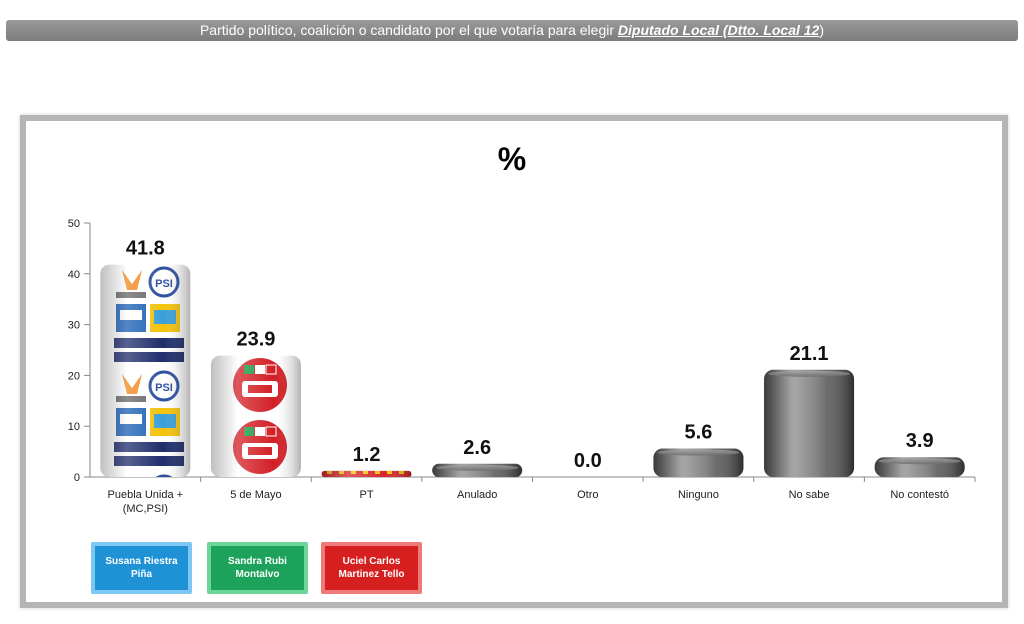 The width and height of the screenshot is (1024, 624). What do you see at coordinates (920, 441) in the screenshot?
I see `data-label: 3.9` at bounding box center [920, 441].